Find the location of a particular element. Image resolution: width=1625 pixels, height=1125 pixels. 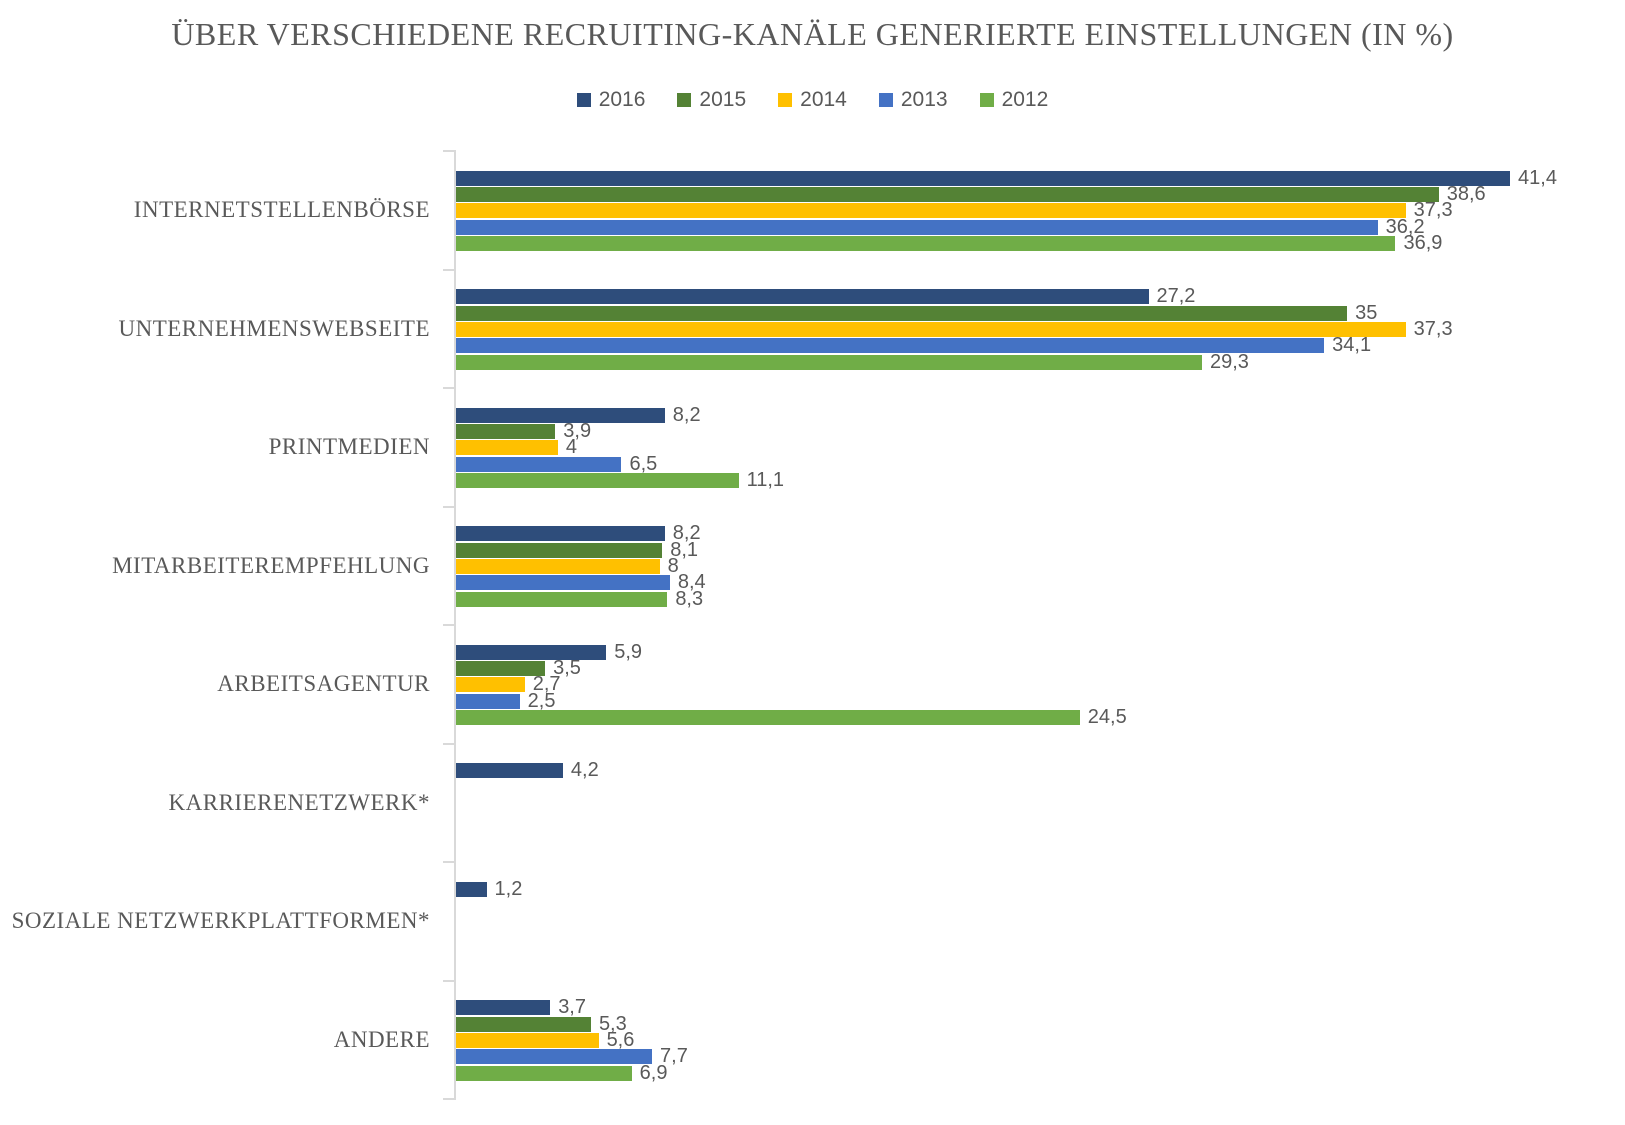

legend-swatch-2012 is located at coordinates (986, 100).